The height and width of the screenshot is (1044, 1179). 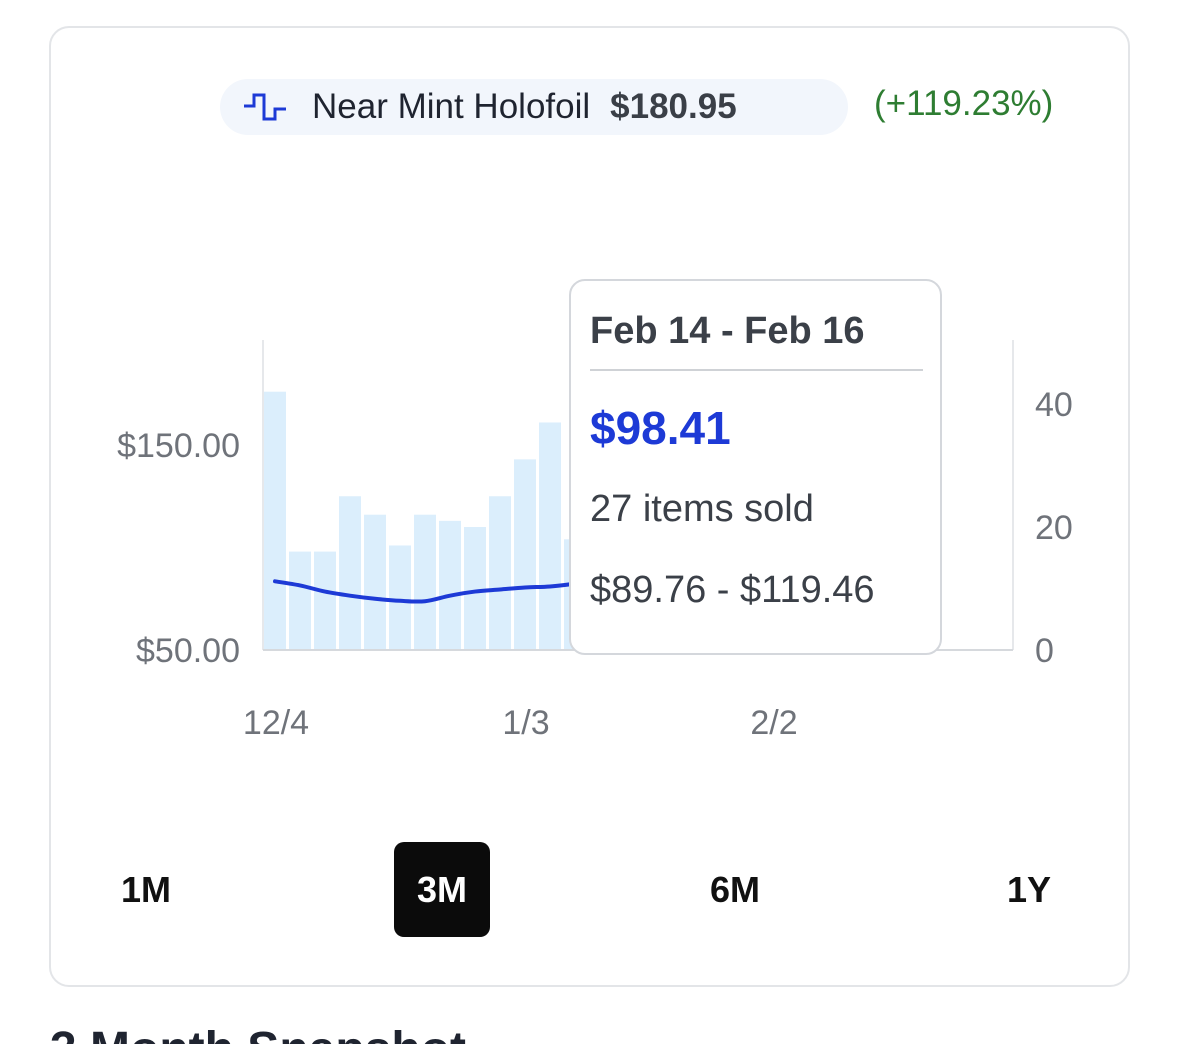 I want to click on tooltip-divider, so click(x=756, y=370).